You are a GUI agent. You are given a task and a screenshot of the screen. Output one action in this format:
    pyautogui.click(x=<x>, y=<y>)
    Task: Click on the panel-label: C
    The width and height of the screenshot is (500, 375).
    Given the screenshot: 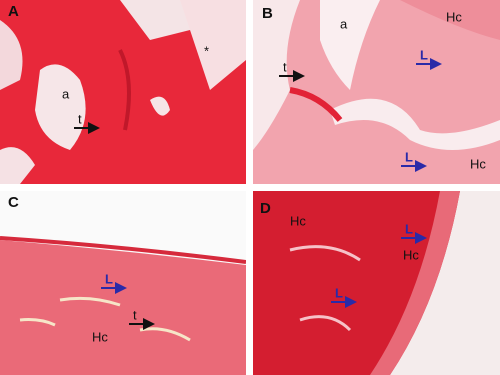 What is the action you would take?
    pyautogui.click(x=13, y=202)
    